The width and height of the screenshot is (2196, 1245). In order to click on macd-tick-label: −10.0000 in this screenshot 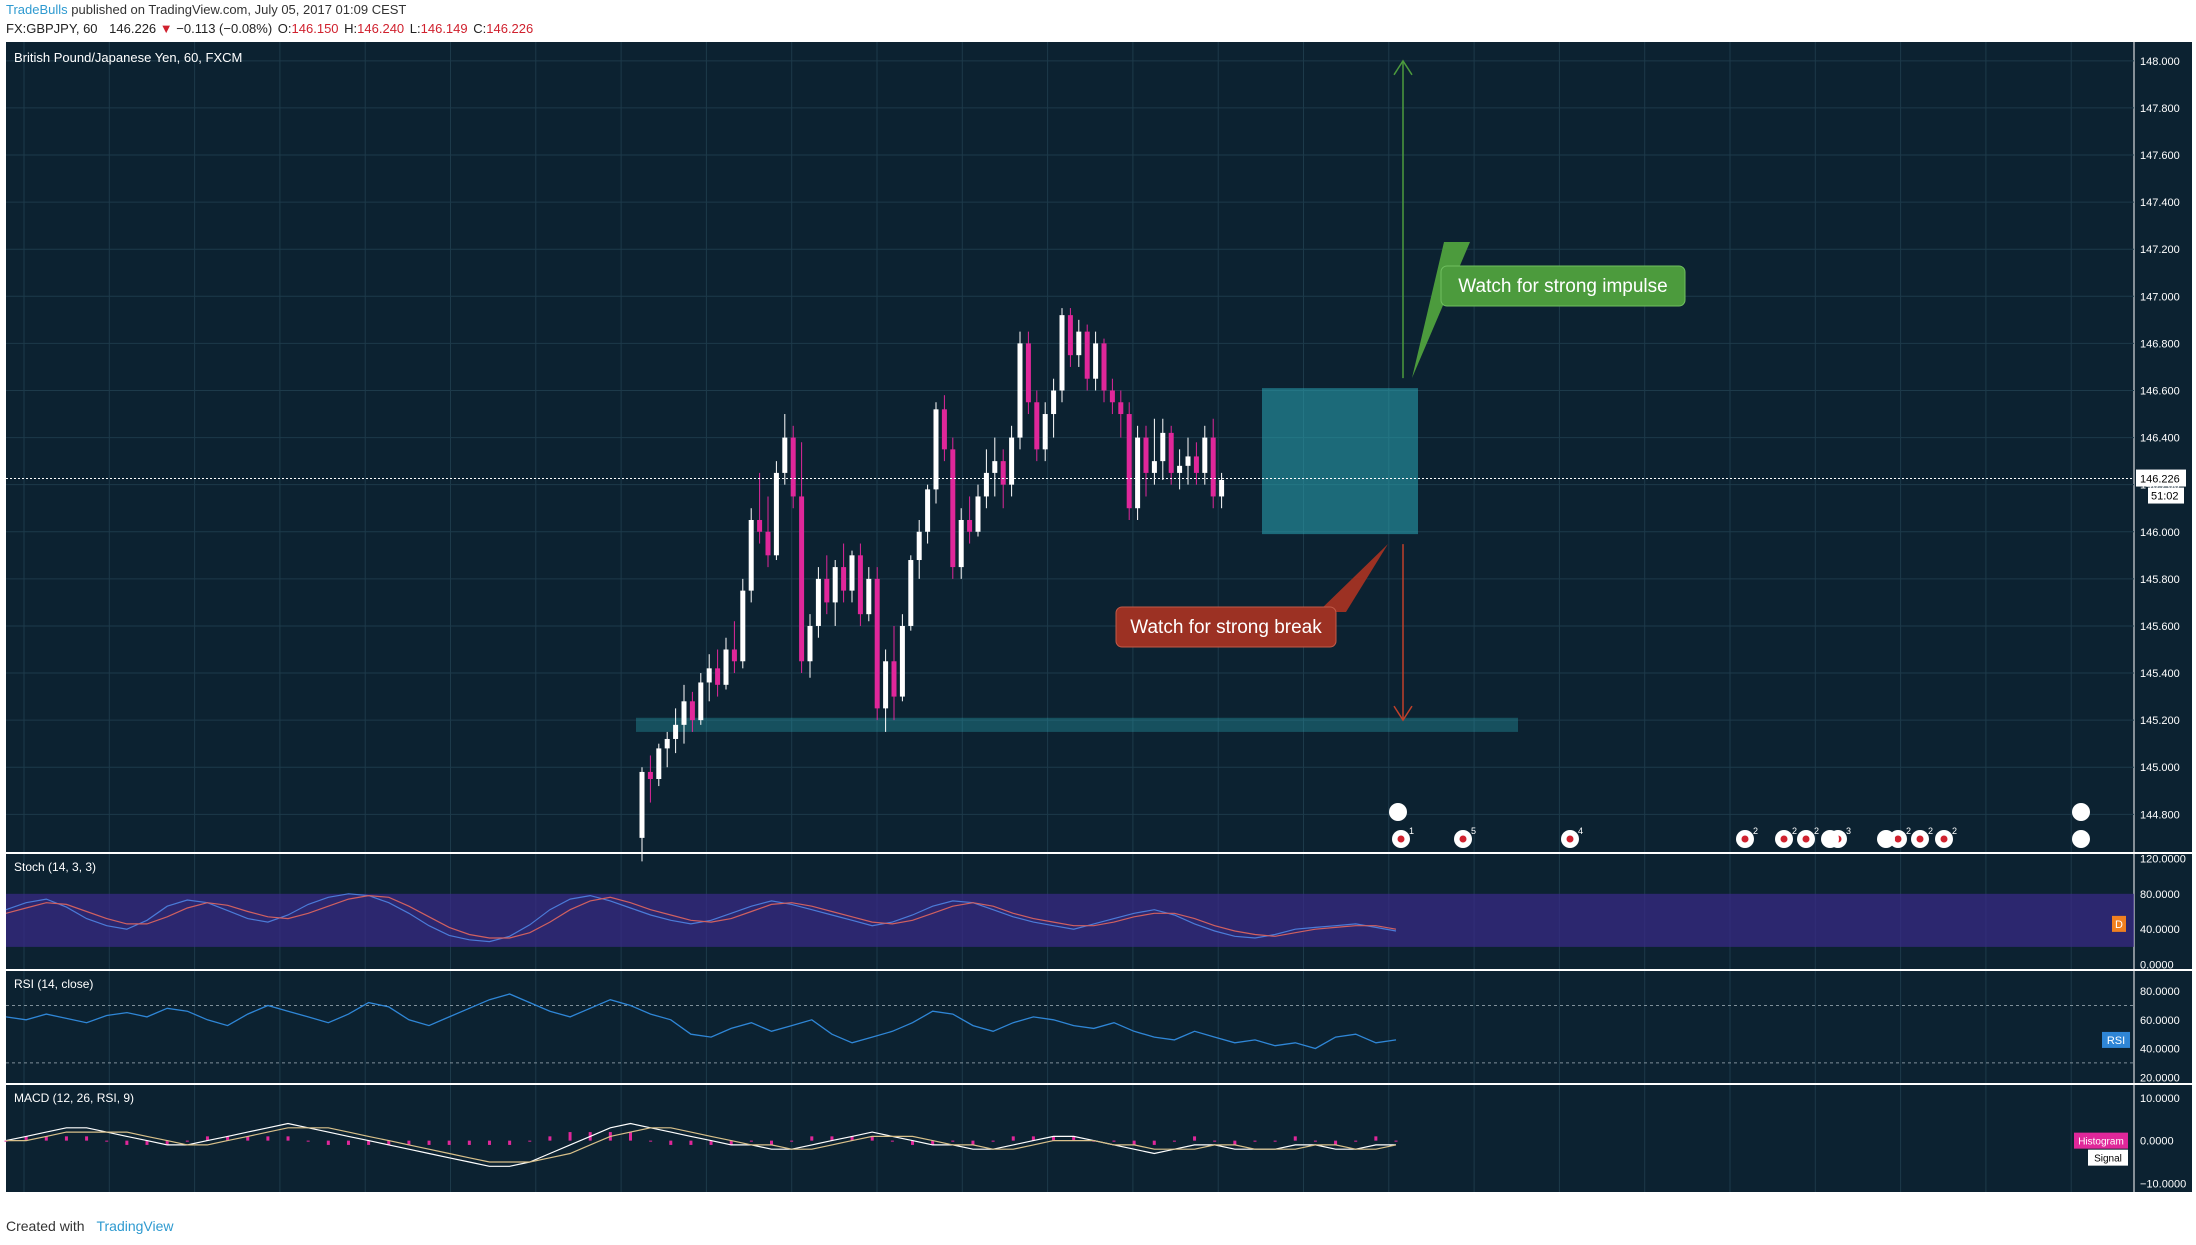, I will do `click(2163, 1184)`.